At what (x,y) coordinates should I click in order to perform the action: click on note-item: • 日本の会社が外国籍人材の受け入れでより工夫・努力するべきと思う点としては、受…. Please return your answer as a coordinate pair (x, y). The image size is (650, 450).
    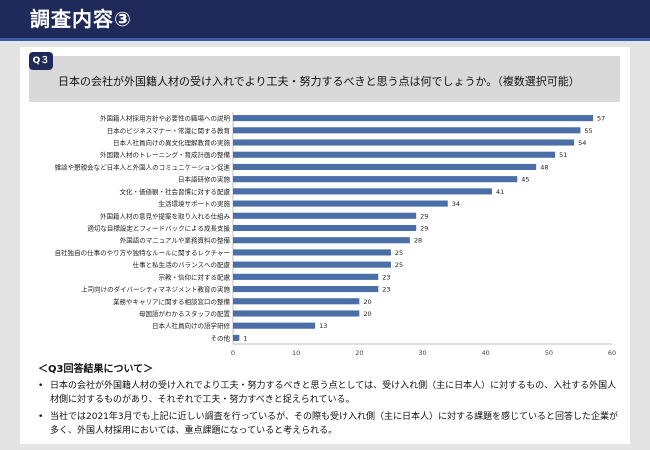
    Looking at the image, I should click on (330, 393).